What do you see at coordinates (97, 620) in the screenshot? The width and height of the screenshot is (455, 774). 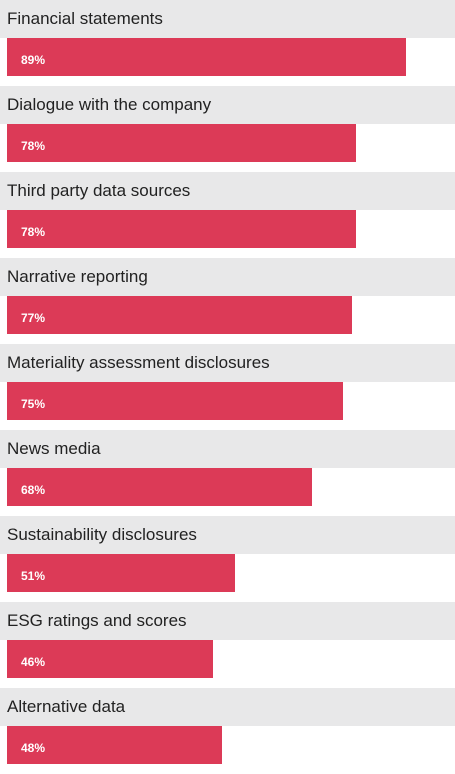 I see `category-label: ESG ratings and scores` at bounding box center [97, 620].